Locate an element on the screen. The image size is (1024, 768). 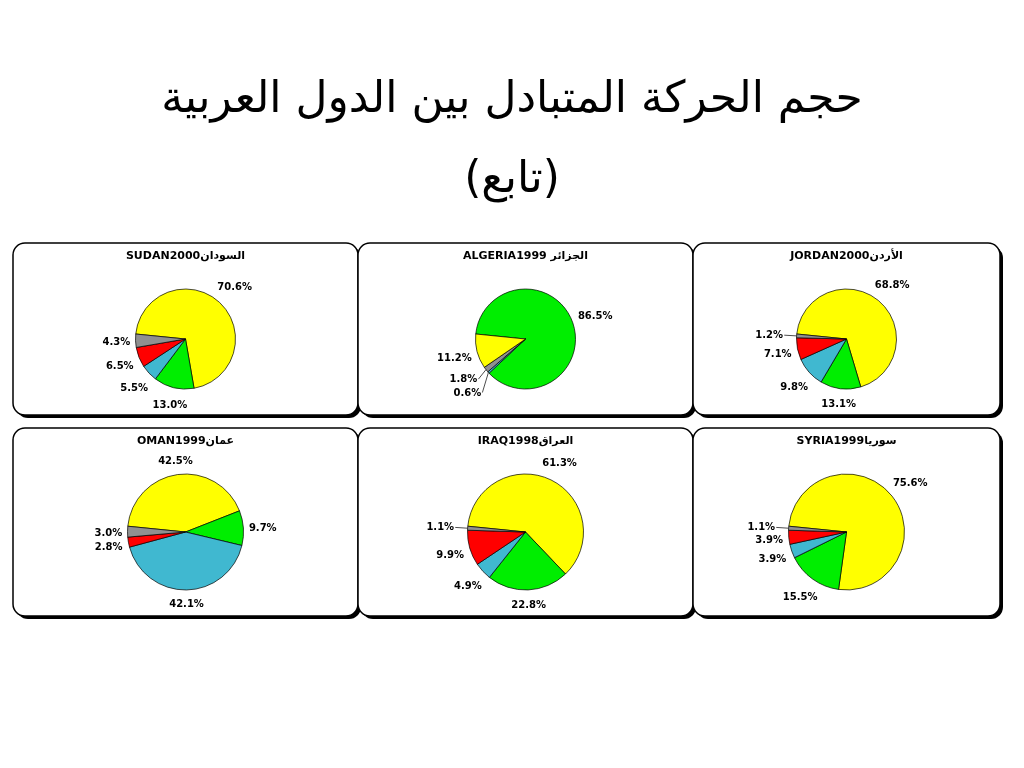
data-label: 15.5% is located at coordinates (800, 597).